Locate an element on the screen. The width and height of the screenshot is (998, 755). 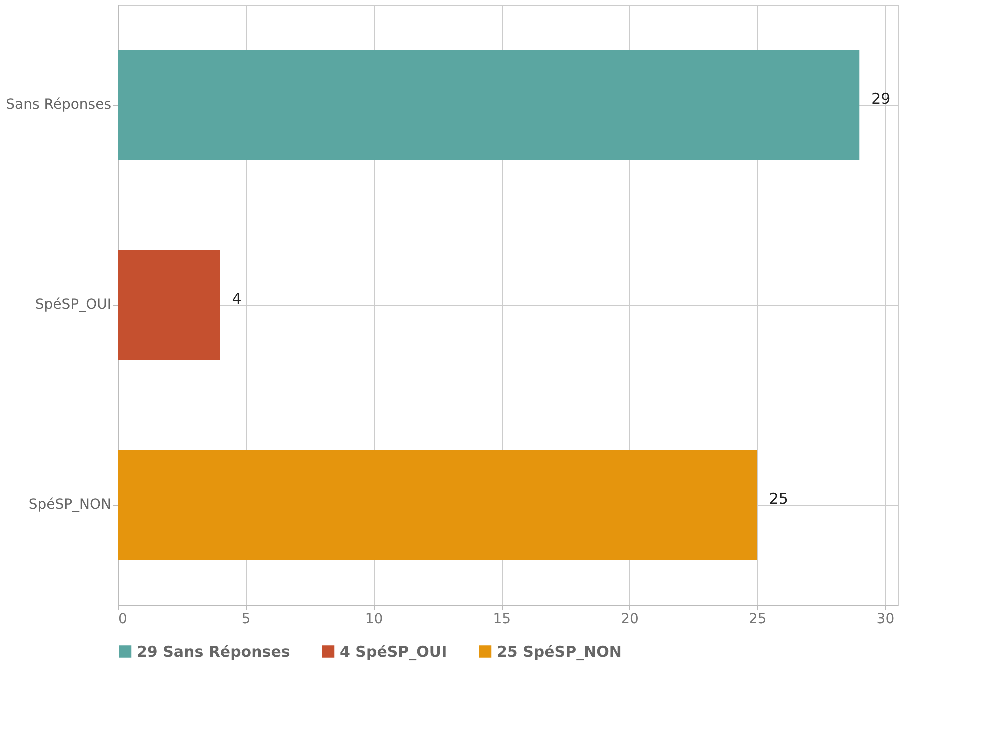
data-label: 4 is located at coordinates (237, 299).